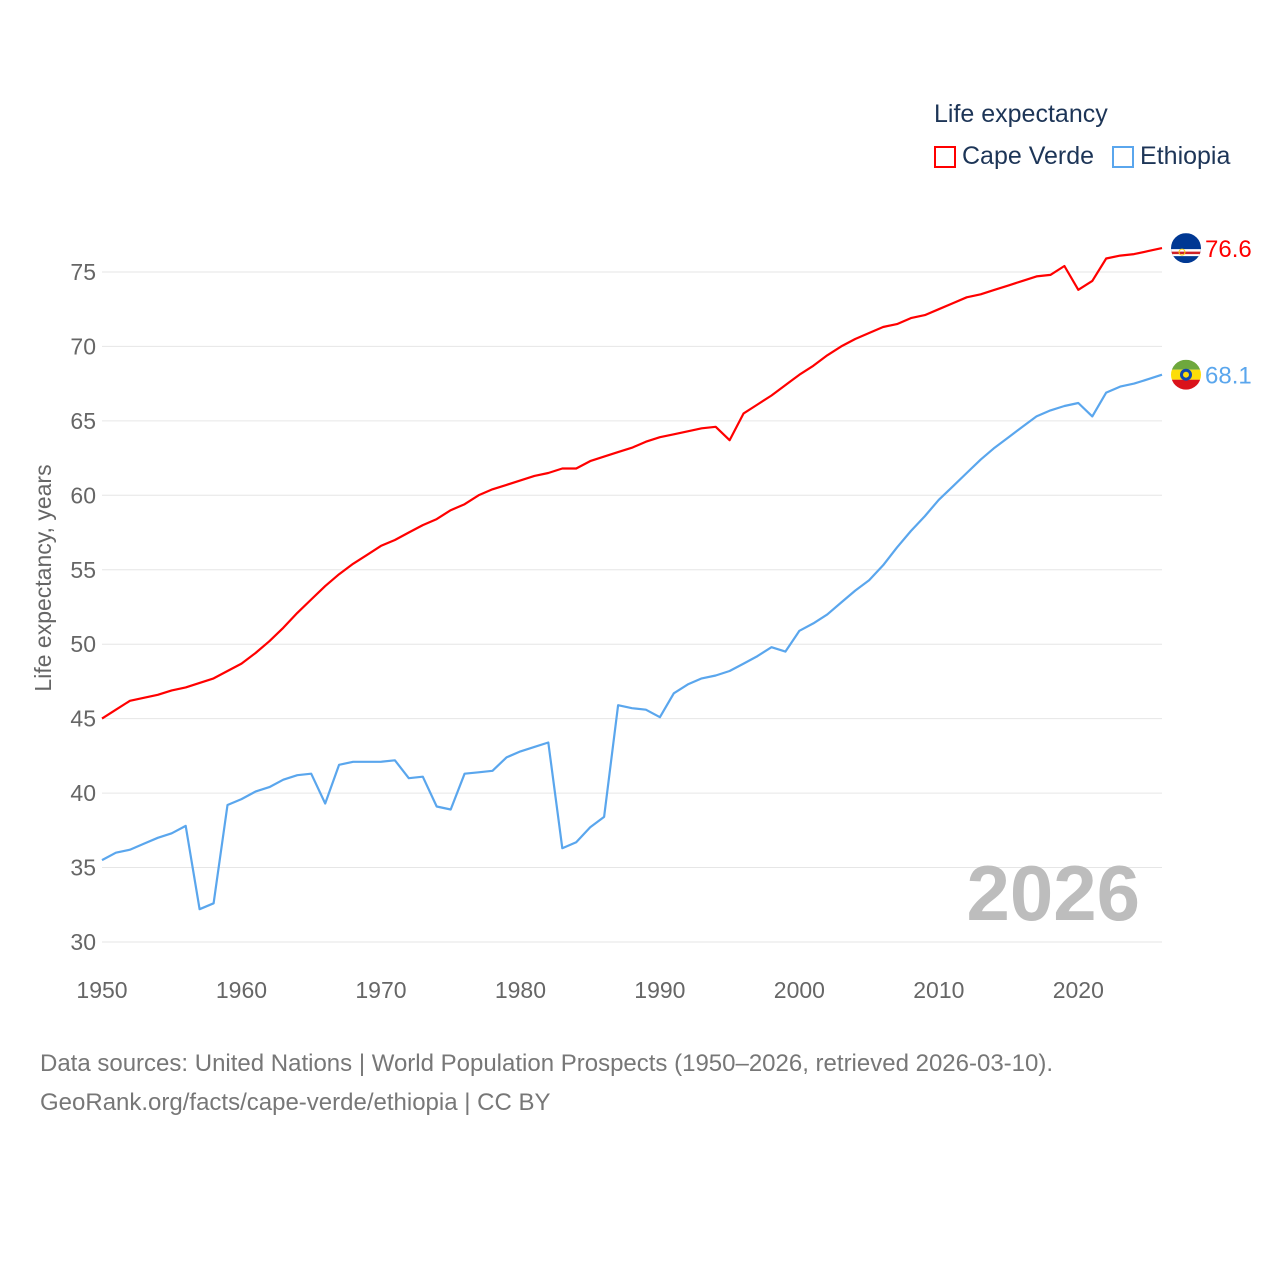 The image size is (1280, 1280). Describe the element at coordinates (520, 990) in the screenshot. I see `x-tick-label: 1980` at that location.